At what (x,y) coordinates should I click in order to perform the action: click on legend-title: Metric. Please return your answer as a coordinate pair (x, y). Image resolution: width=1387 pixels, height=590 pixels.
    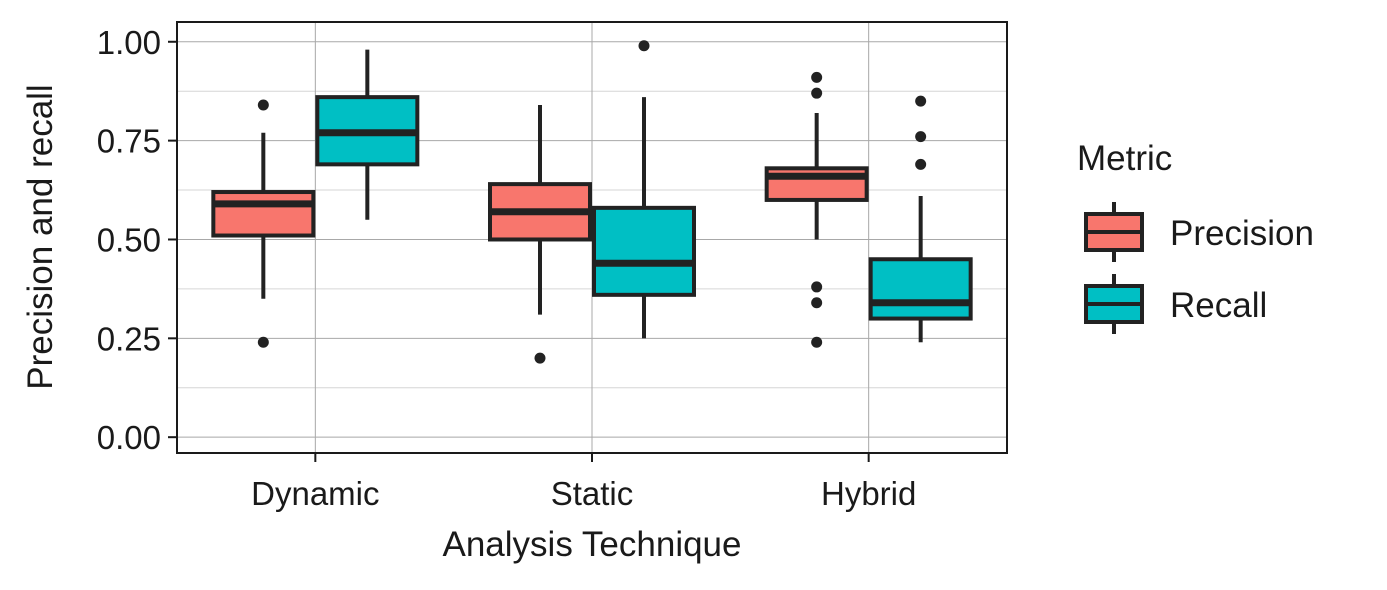
    Looking at the image, I should click on (1124, 158).